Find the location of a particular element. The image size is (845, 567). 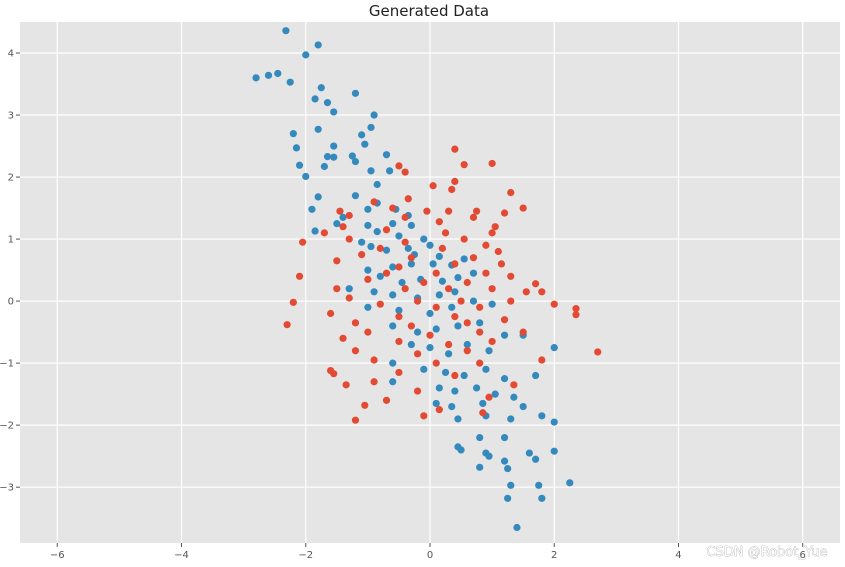

y-tick-label: 0 is located at coordinates (11, 302).